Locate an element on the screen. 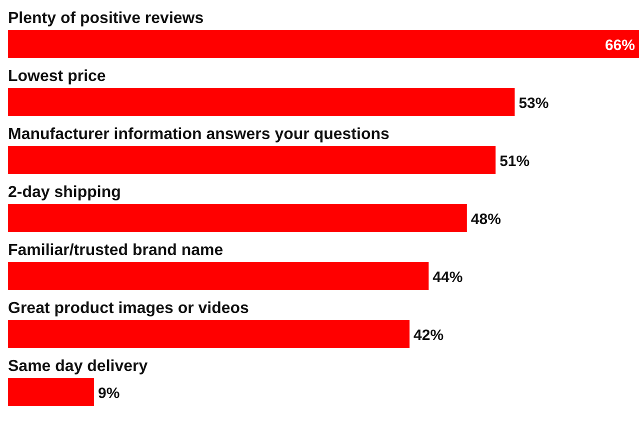 Image resolution: width=639 pixels, height=423 pixels. y-tick-label: Great product images or videos is located at coordinates (129, 308).